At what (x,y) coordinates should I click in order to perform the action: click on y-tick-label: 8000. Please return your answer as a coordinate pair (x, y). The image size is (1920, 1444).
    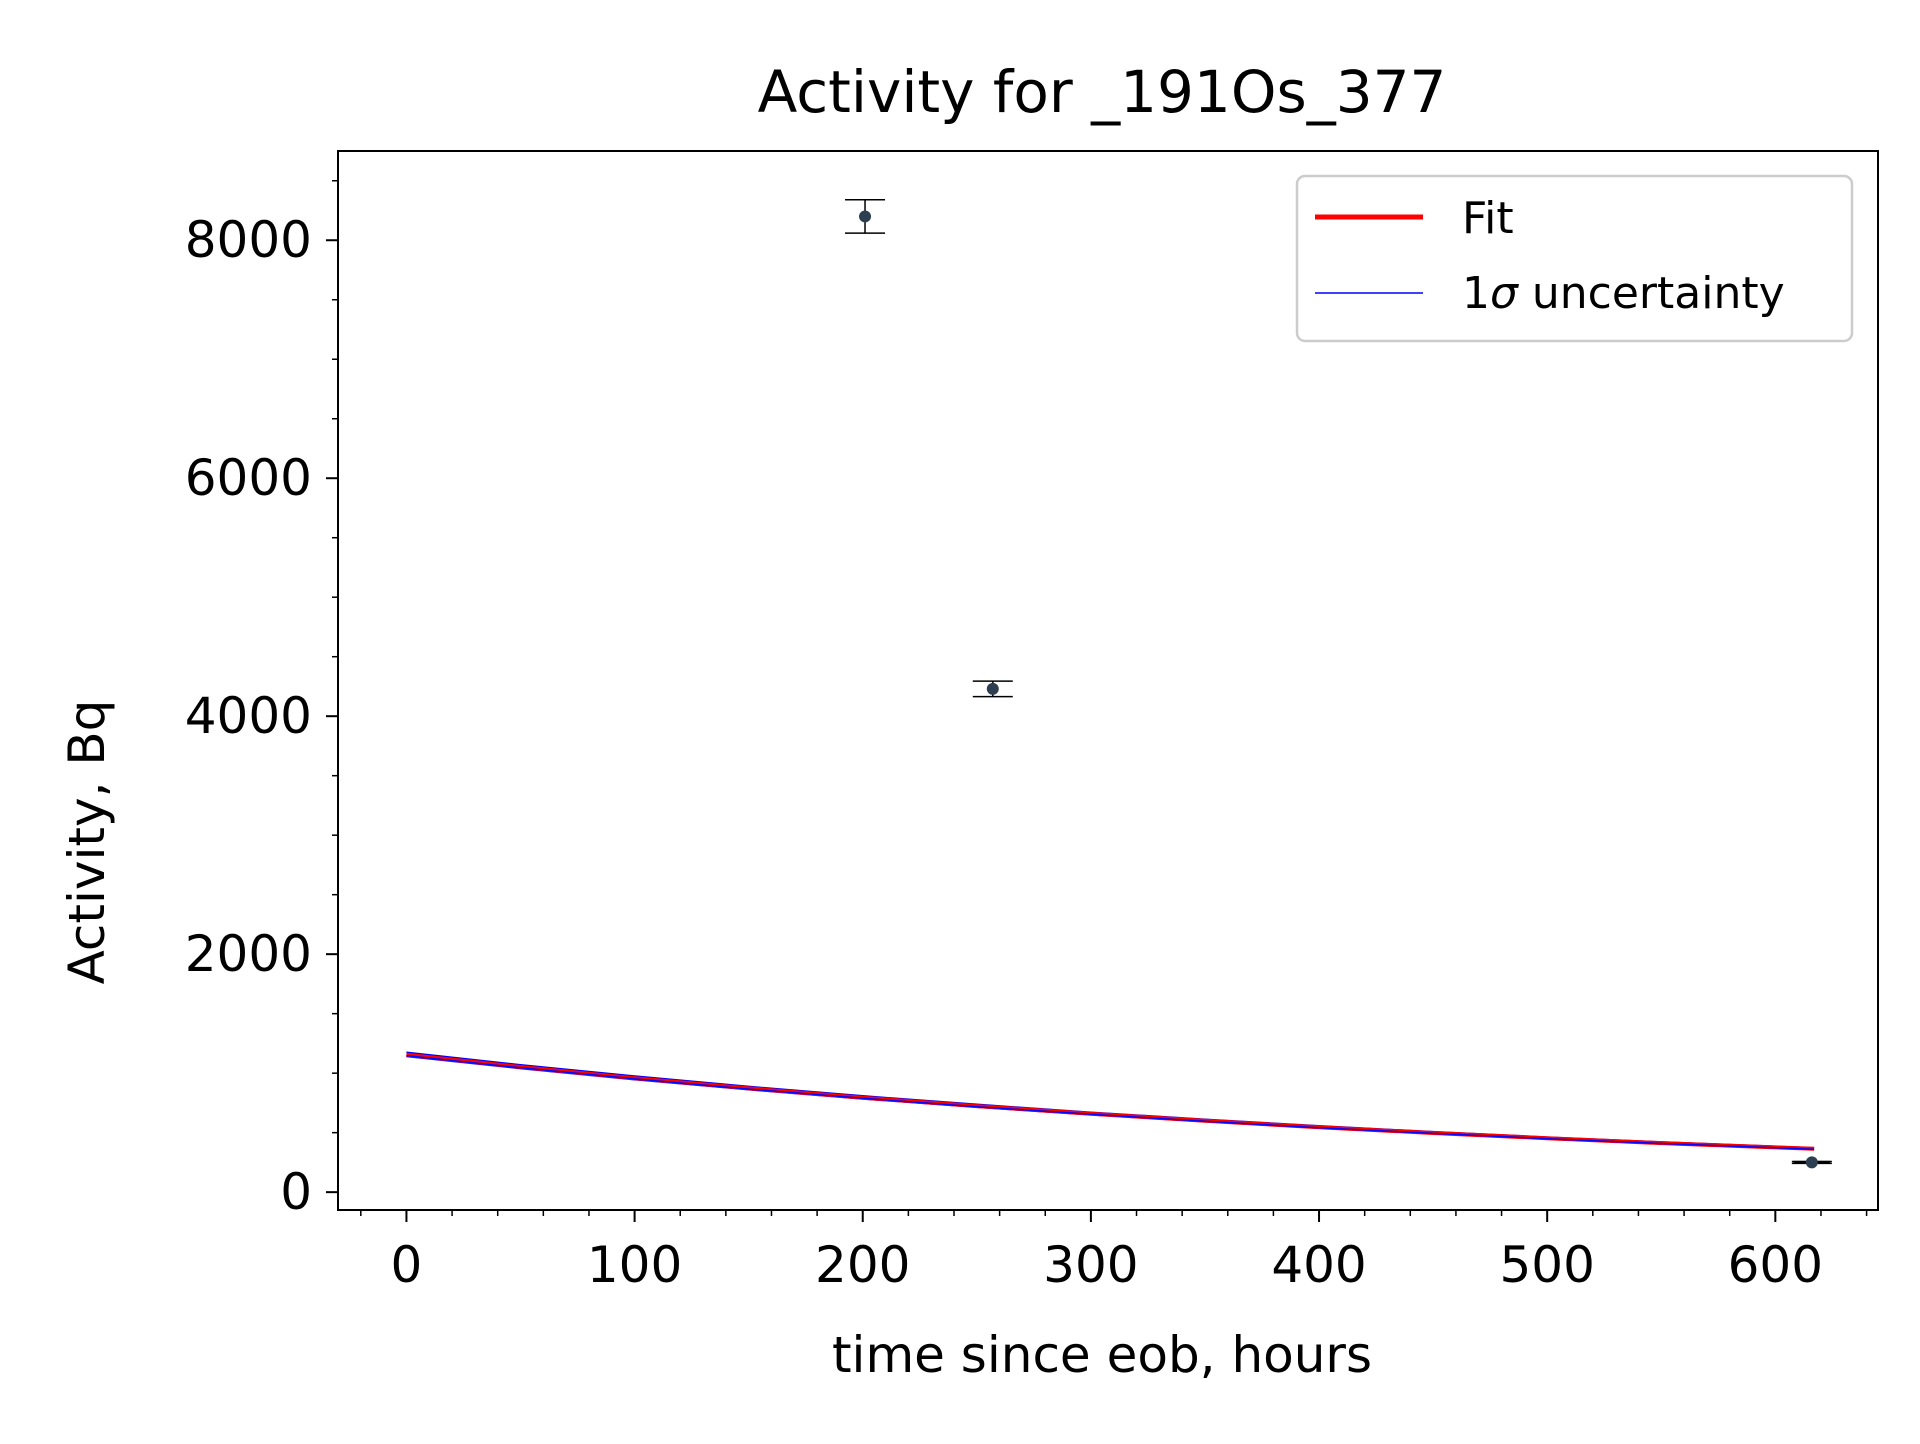
    Looking at the image, I should click on (248, 240).